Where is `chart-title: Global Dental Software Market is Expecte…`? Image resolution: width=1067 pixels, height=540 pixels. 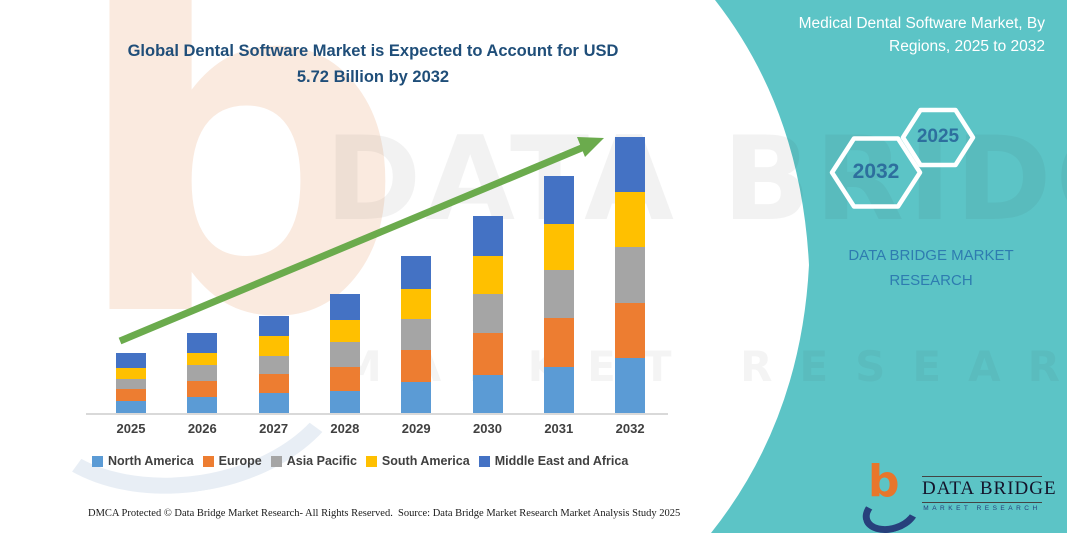 chart-title: Global Dental Software Market is Expecte… is located at coordinates (373, 64).